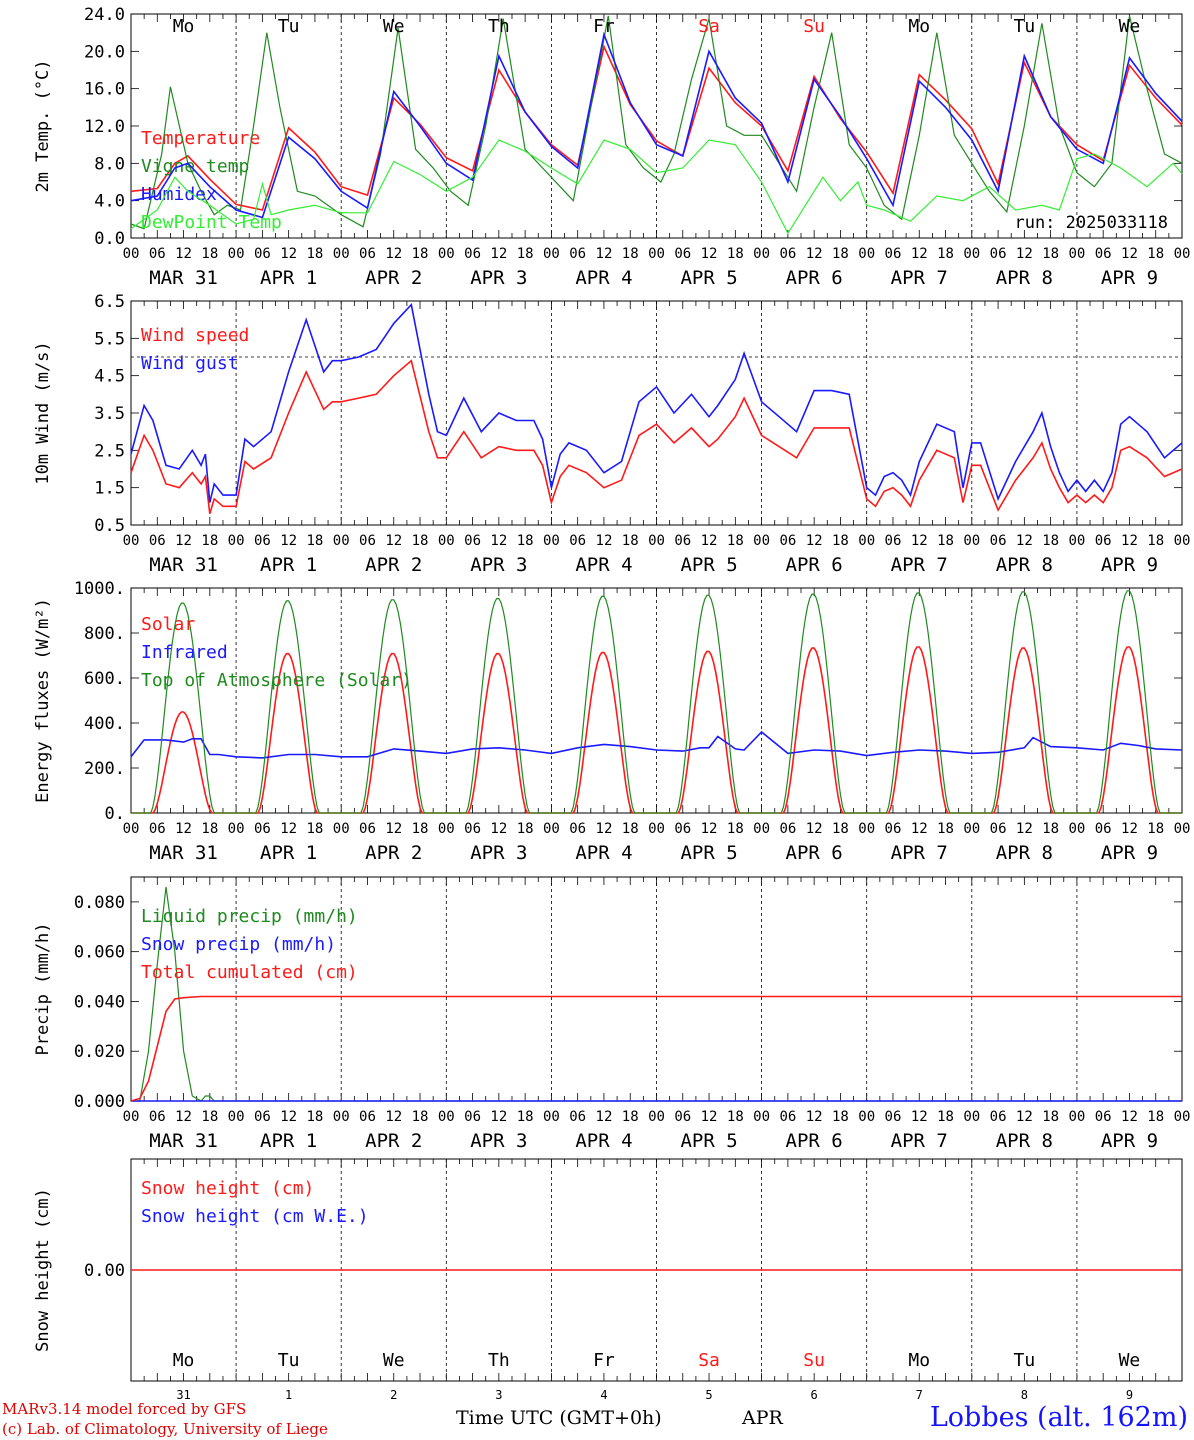 The height and width of the screenshot is (1440, 1194). I want to click on day-number: 3, so click(498, 1395).